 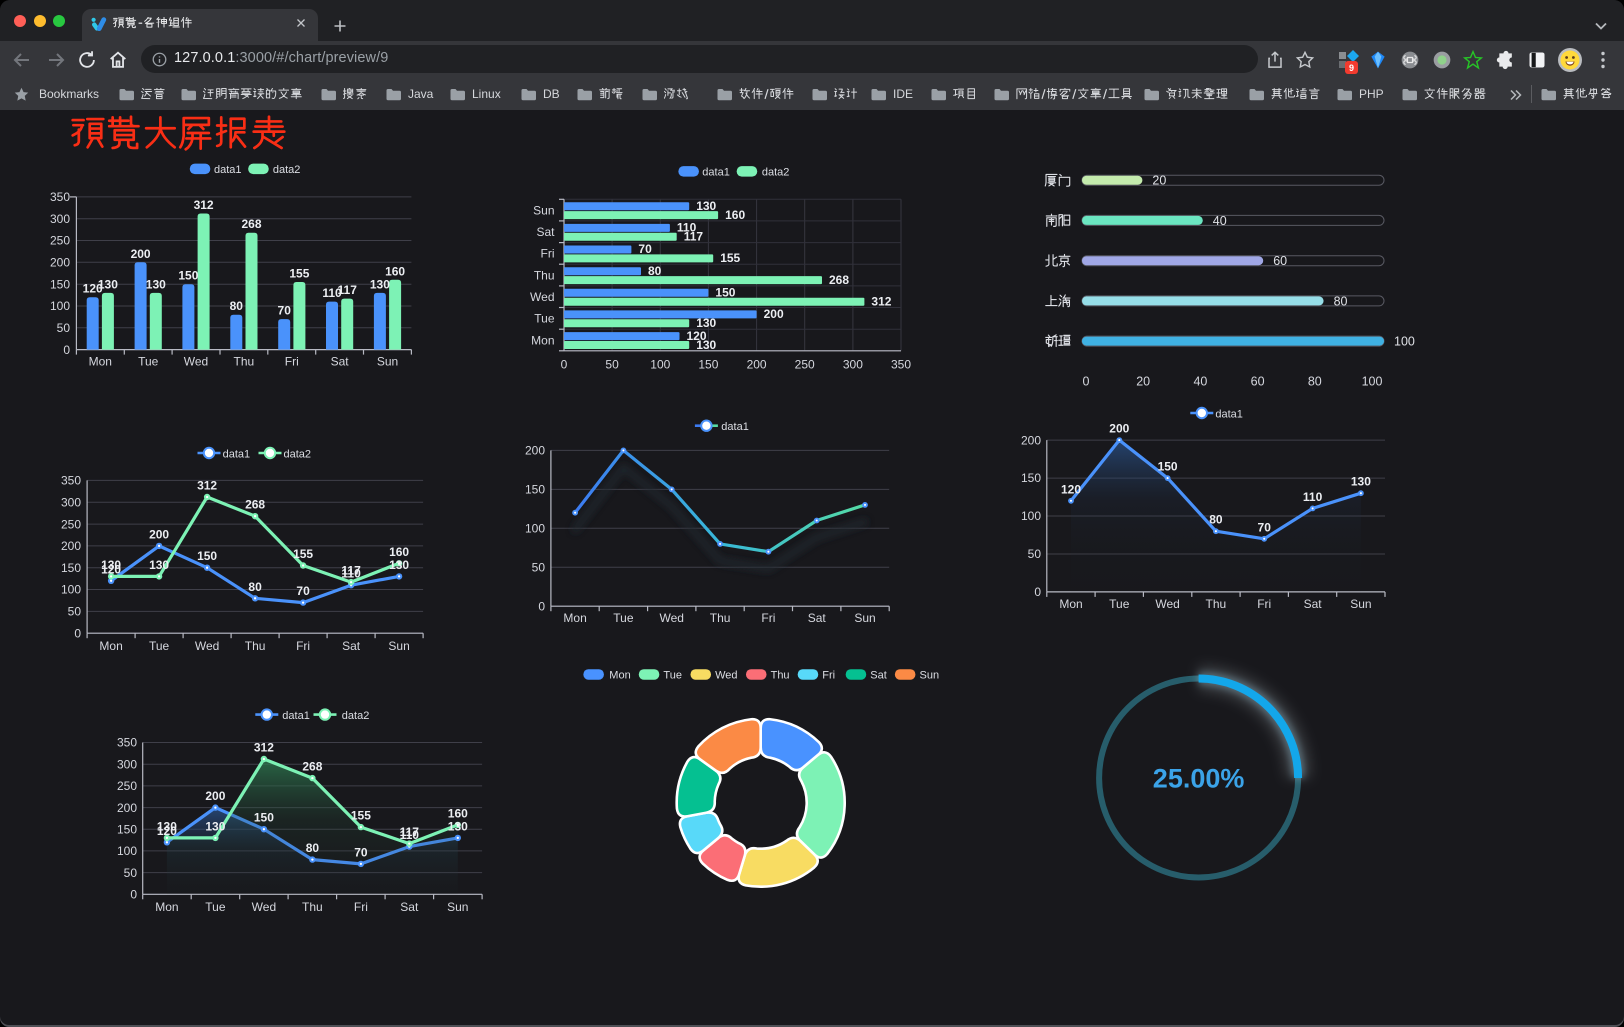 I want to click on svg-text: Sun, so click(x=398, y=646).